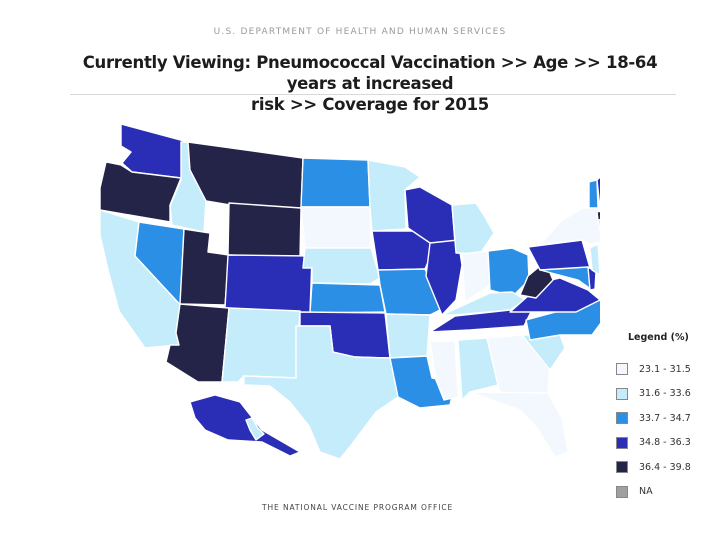 The height and width of the screenshot is (540, 720). Describe the element at coordinates (593, 194) in the screenshot. I see `state-vt` at that location.